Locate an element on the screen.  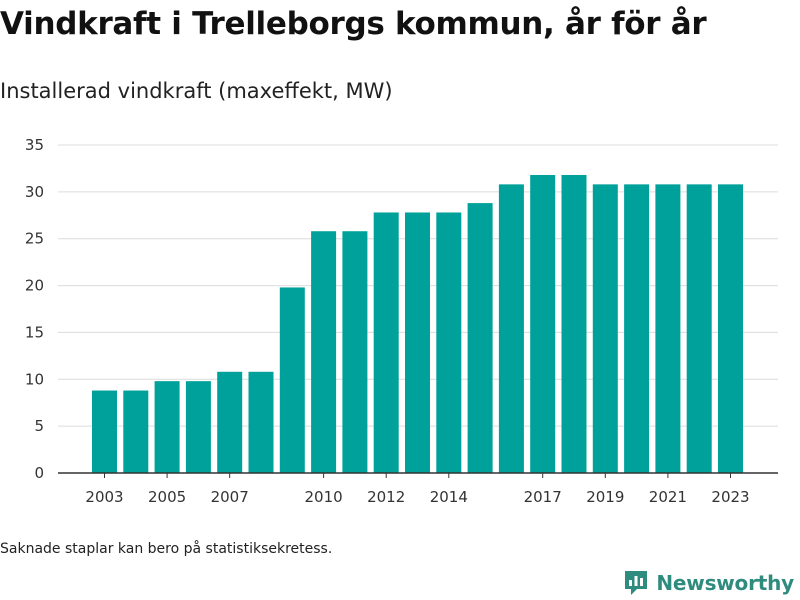
bar-2015 is located at coordinates (480, 338).